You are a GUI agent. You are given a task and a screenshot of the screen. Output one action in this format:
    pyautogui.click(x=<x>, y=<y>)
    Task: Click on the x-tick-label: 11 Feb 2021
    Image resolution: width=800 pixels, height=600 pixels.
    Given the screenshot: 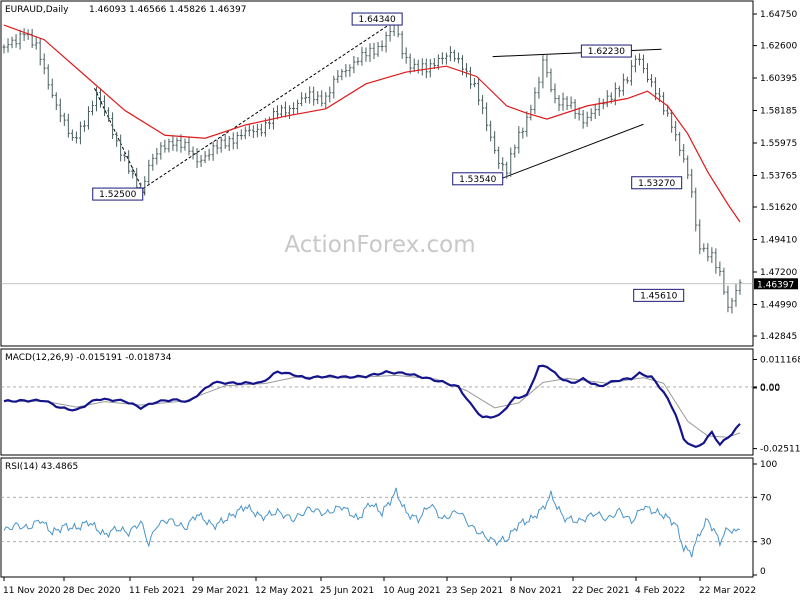 What is the action you would take?
    pyautogui.click(x=157, y=591)
    